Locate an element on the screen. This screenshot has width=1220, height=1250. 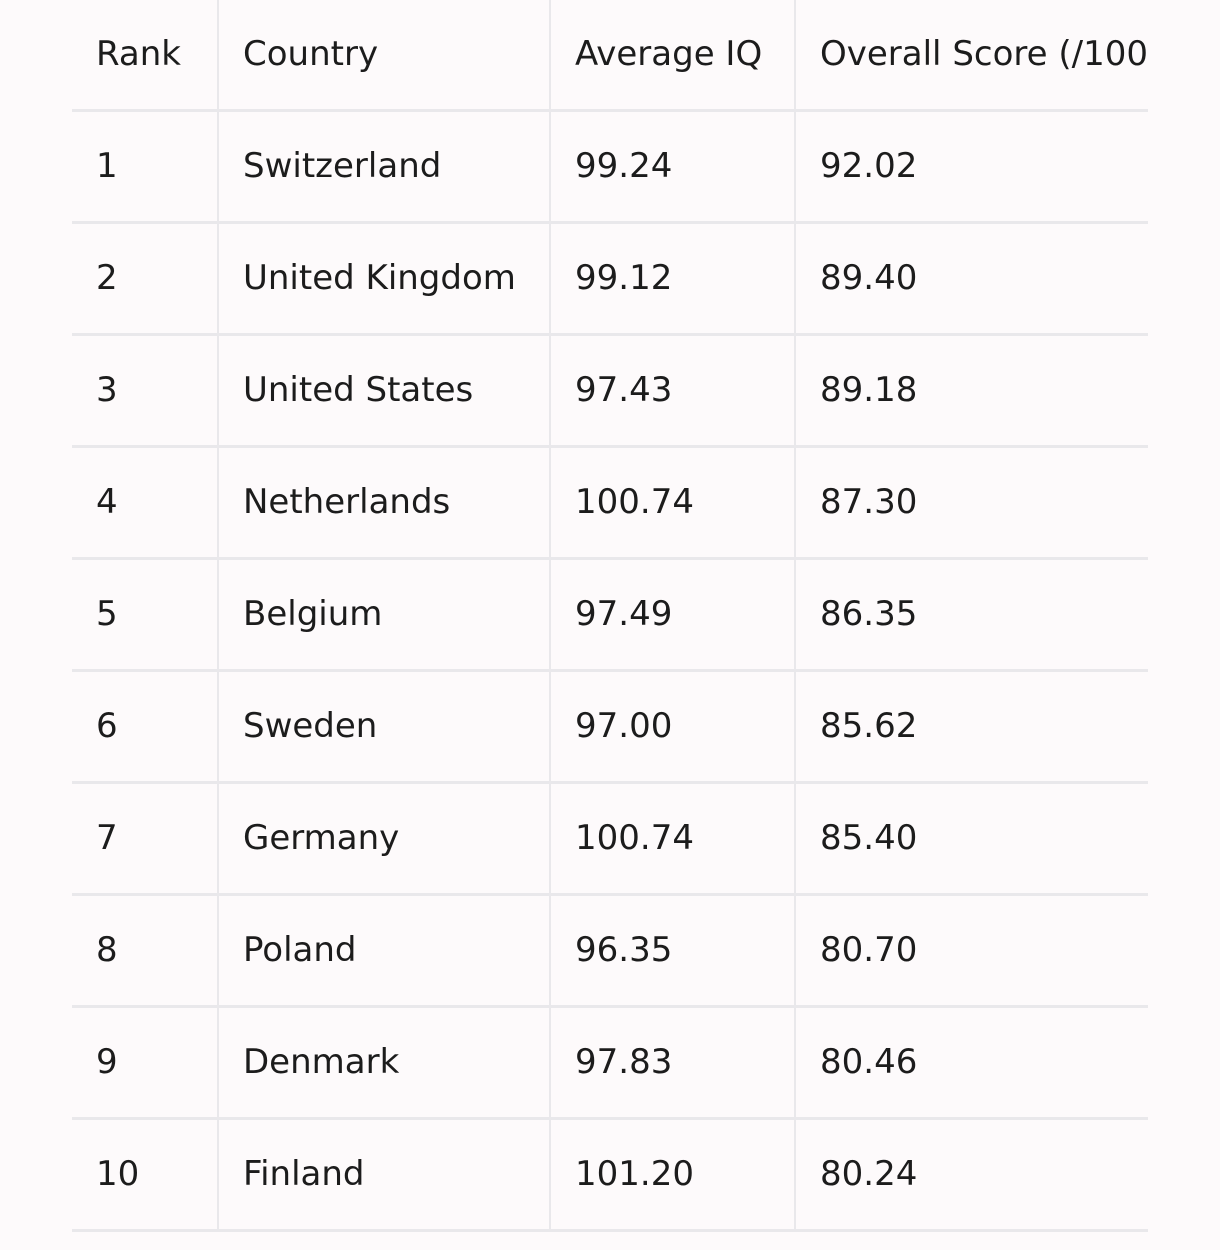
header-average-iq: Average IQ is located at coordinates (672, 56).